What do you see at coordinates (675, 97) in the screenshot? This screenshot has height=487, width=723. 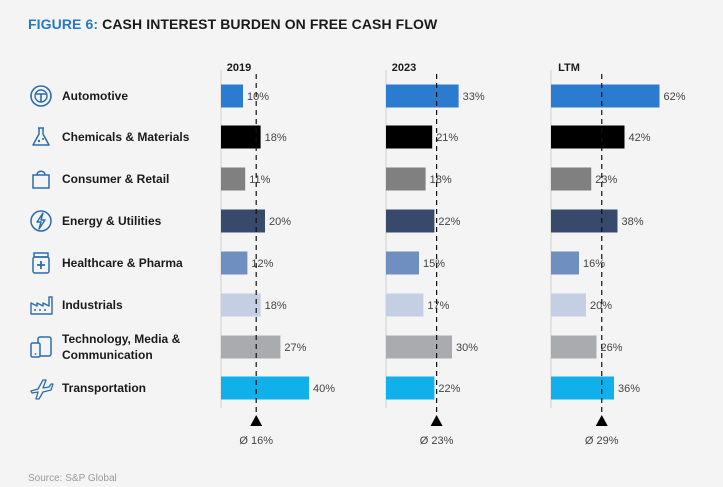 I see `data-label: 62%` at bounding box center [675, 97].